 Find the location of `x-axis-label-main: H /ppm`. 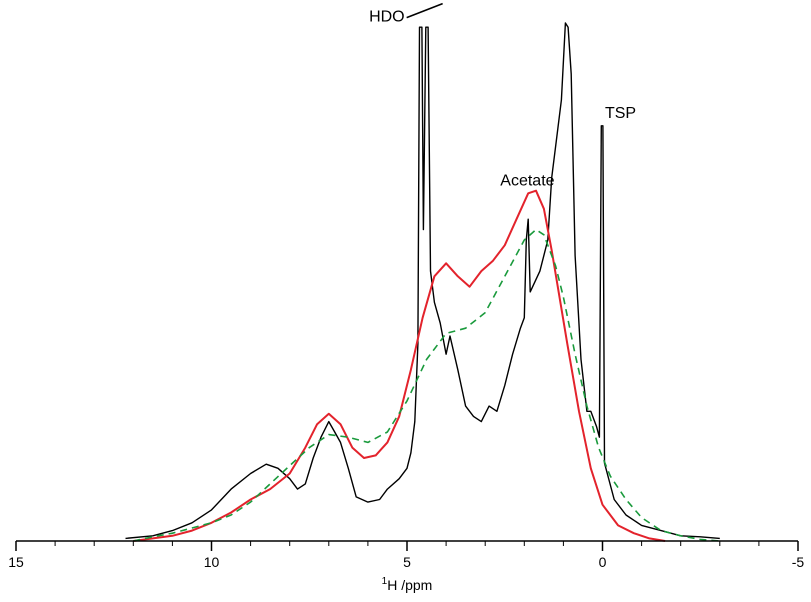

x-axis-label-main: H /ppm is located at coordinates (409, 585).